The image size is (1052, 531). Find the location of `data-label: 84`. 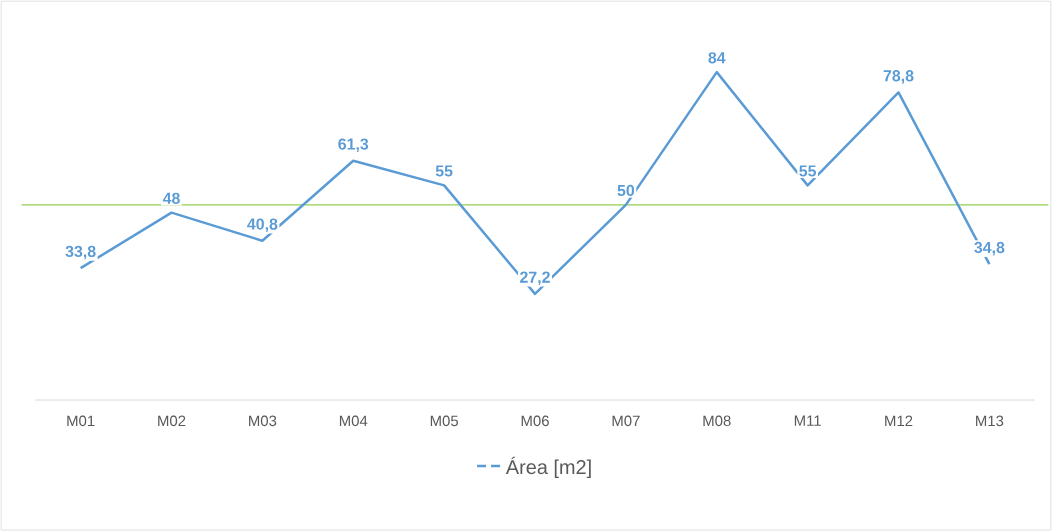

data-label: 84 is located at coordinates (717, 58).